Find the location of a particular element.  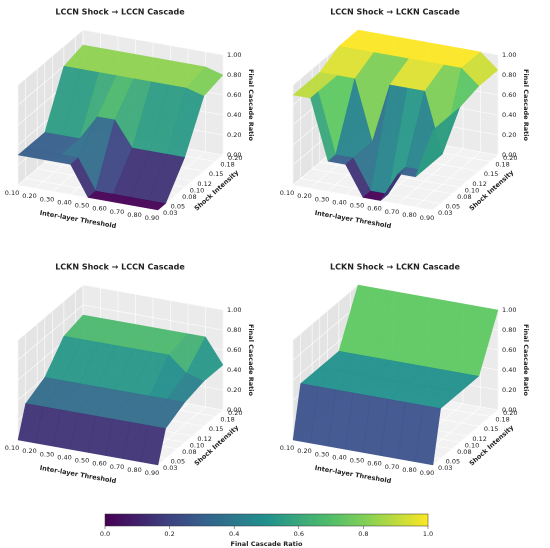

colorbar-tick-label: 0.0 is located at coordinates (105, 534).